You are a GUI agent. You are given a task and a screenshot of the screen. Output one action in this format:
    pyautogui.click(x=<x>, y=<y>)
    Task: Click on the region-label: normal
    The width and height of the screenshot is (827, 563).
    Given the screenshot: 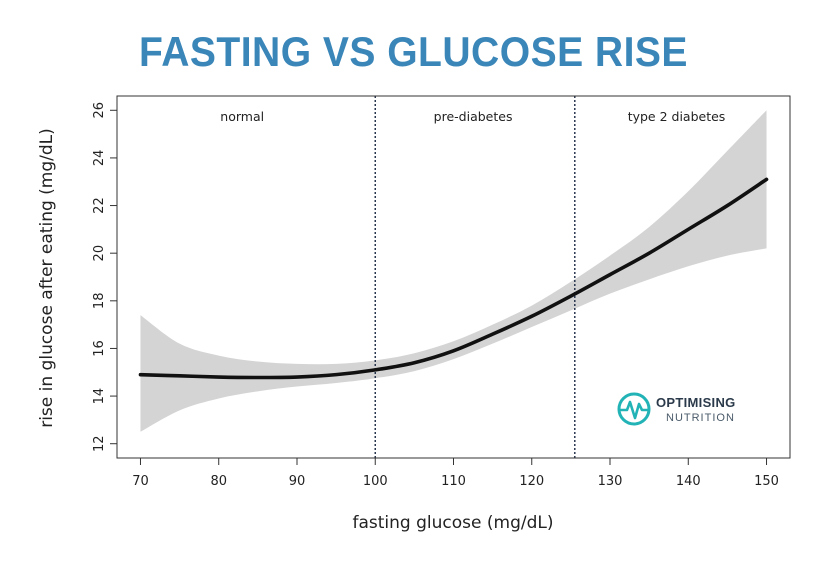 What is the action you would take?
    pyautogui.click(x=242, y=116)
    